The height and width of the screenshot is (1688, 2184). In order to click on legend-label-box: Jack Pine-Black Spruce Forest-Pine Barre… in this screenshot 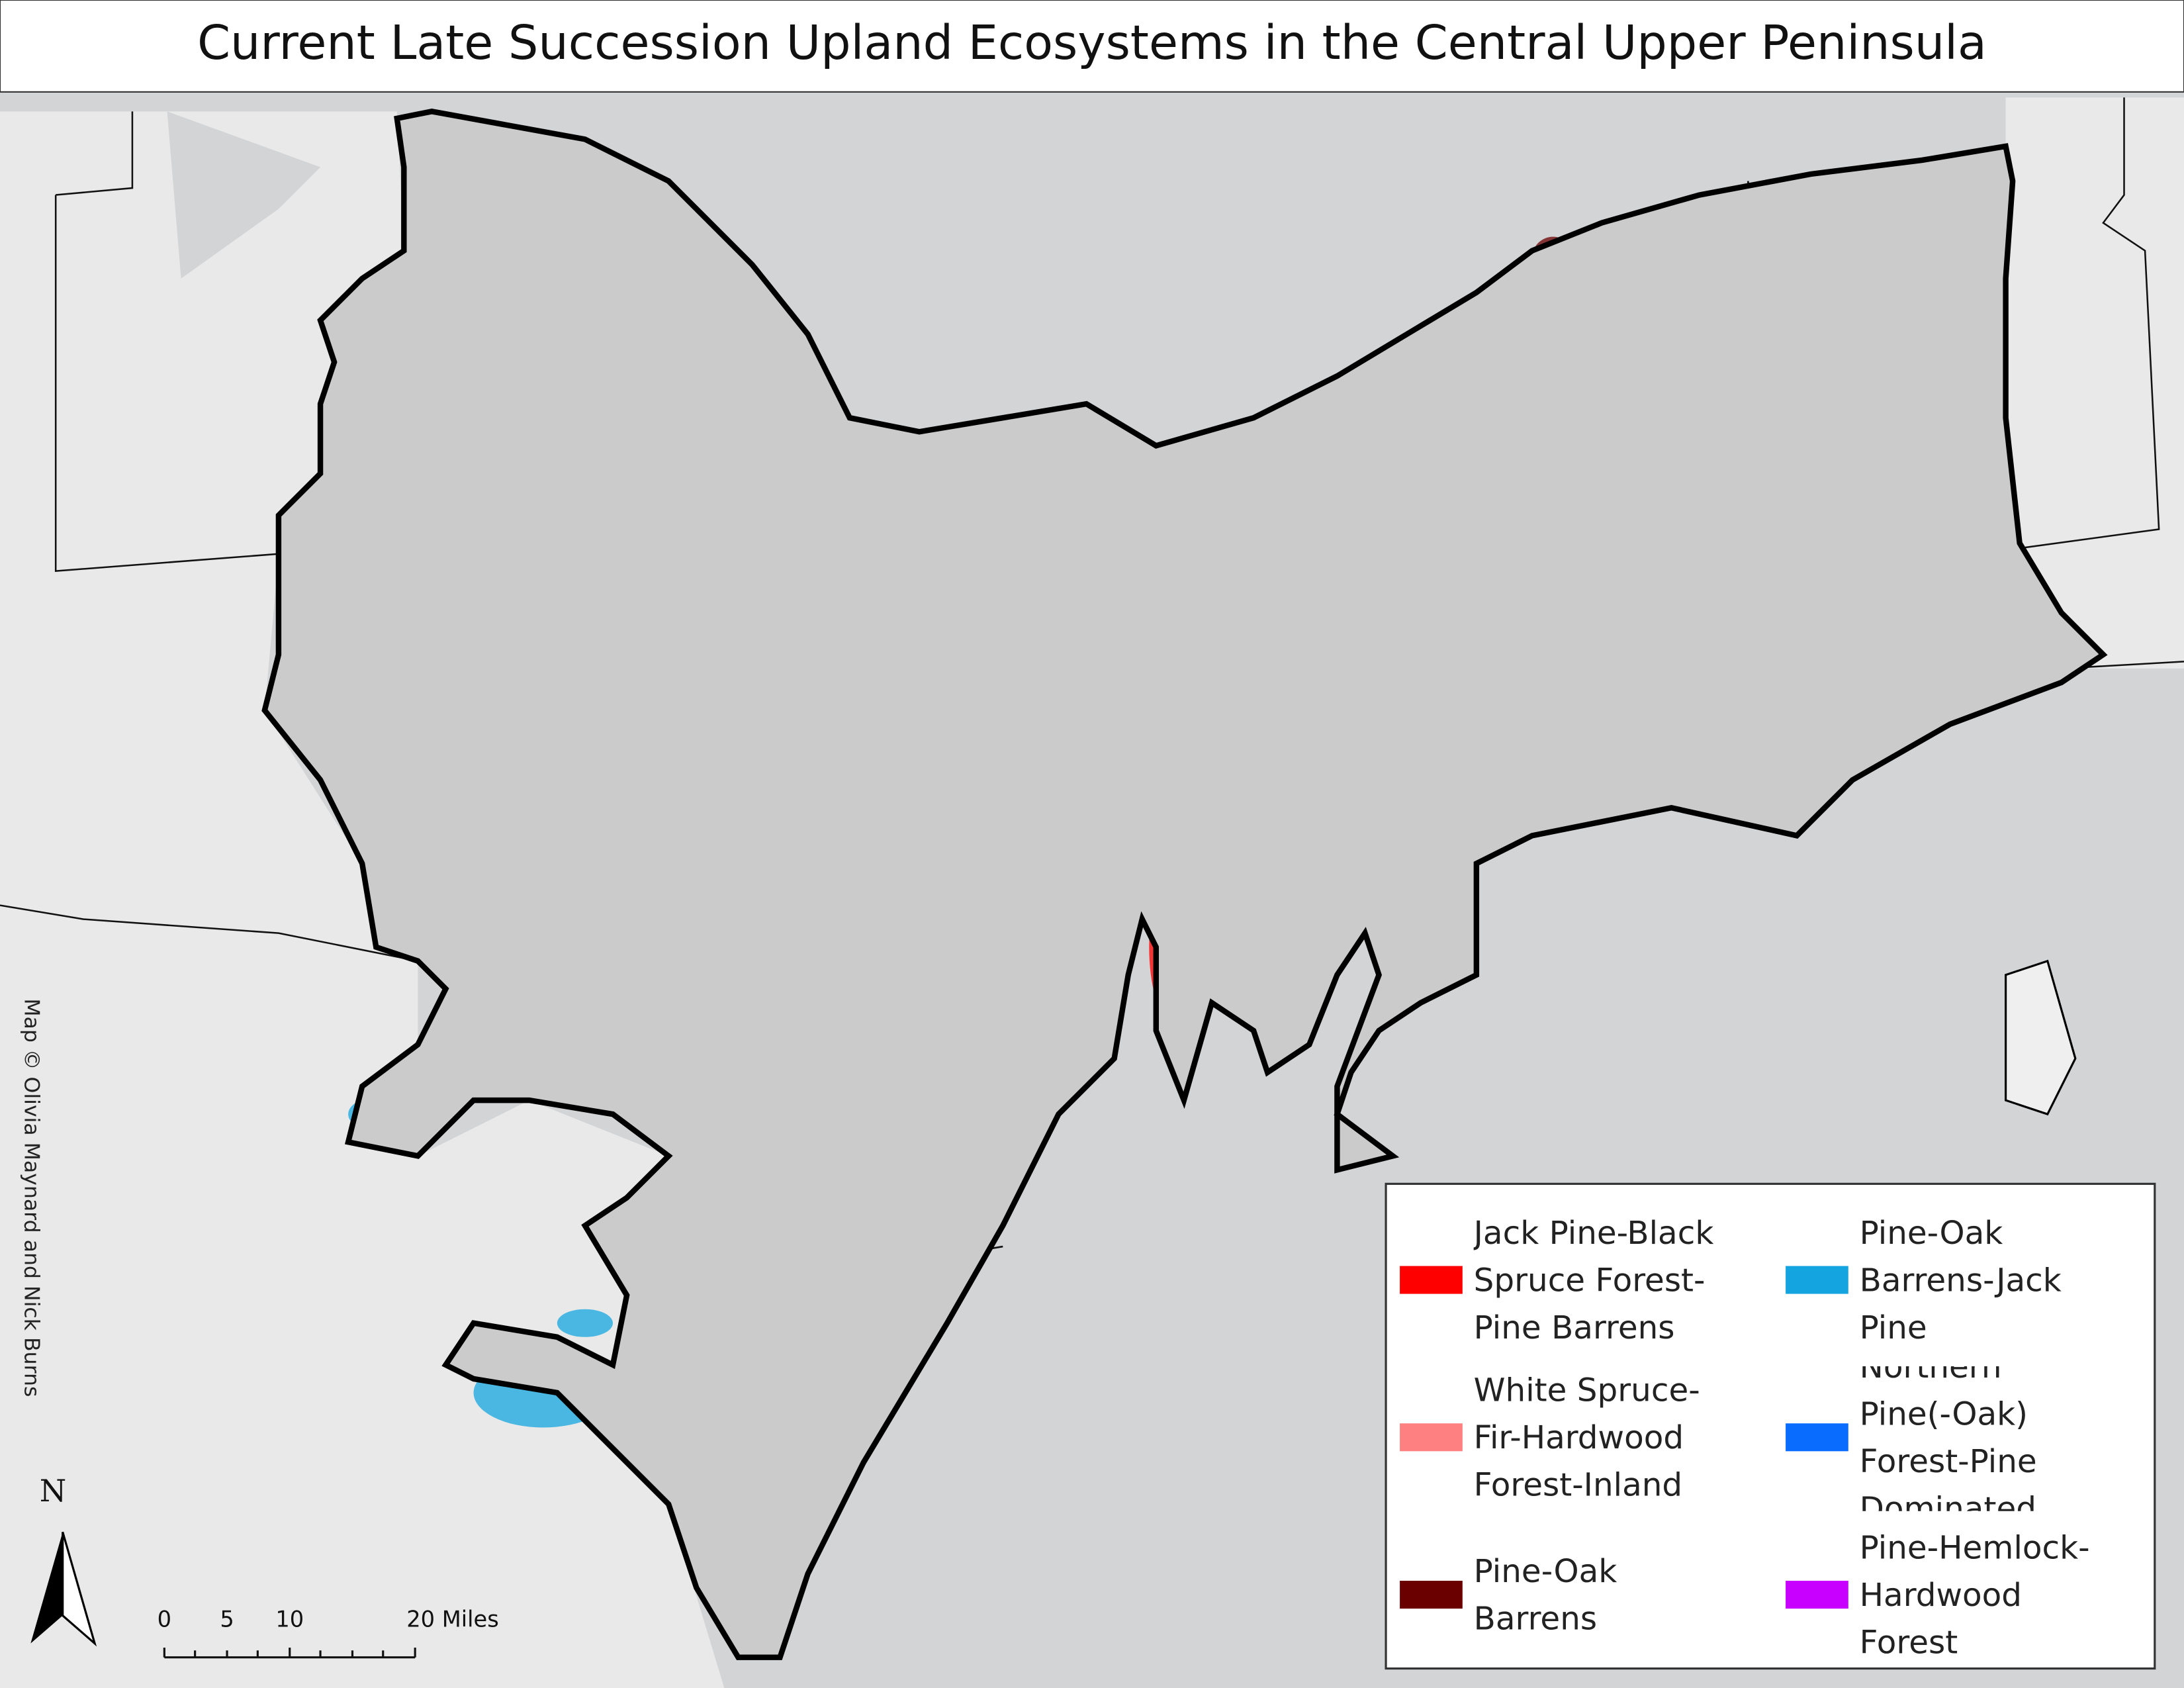, I will do `click(1593, 1281)`.